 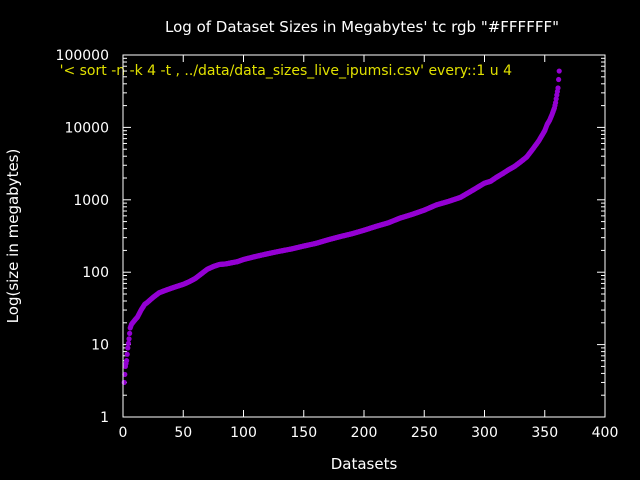 What do you see at coordinates (91, 201) in the screenshot?
I see `y-tick-label: 1000` at bounding box center [91, 201].